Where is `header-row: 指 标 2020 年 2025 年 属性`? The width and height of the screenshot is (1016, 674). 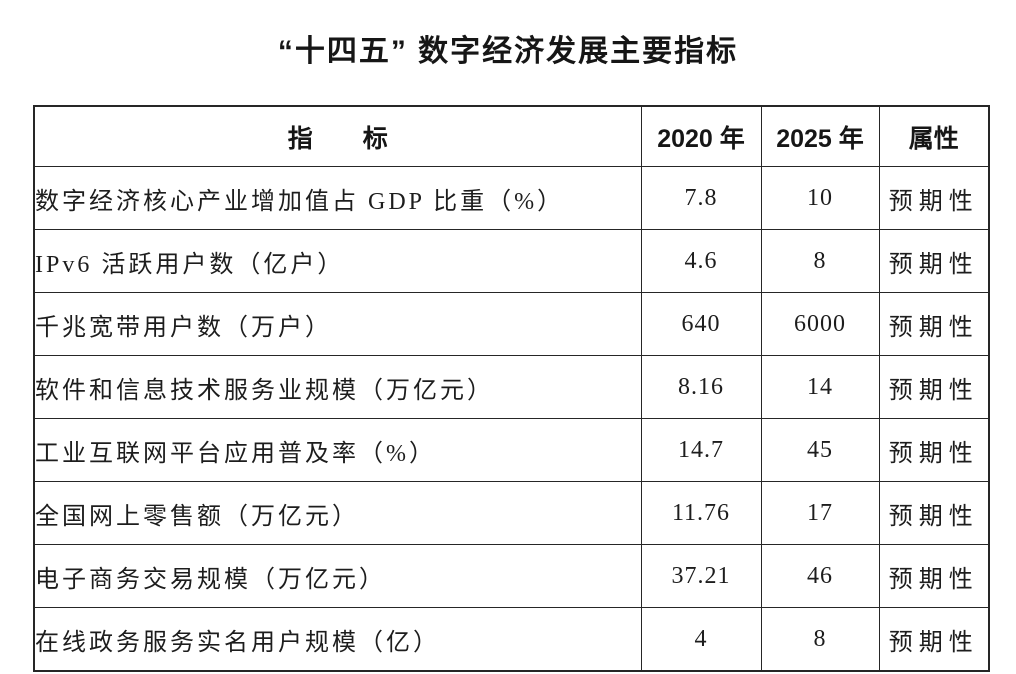 header-row: 指 标 2020 年 2025 年 属性 is located at coordinates (511, 136).